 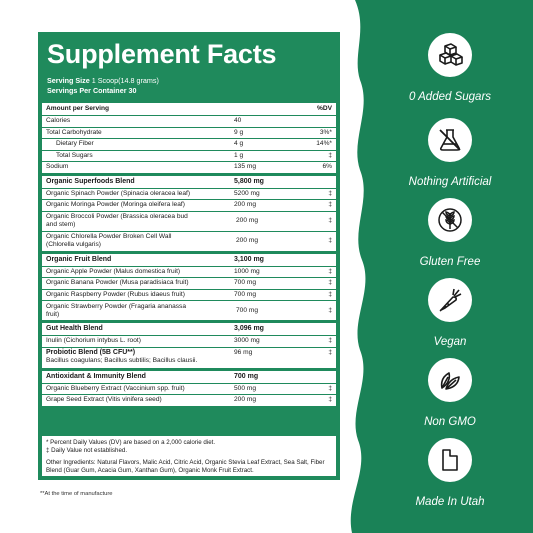 I want to click on ingredient-amount: 5200 mg, so click(x=247, y=193).